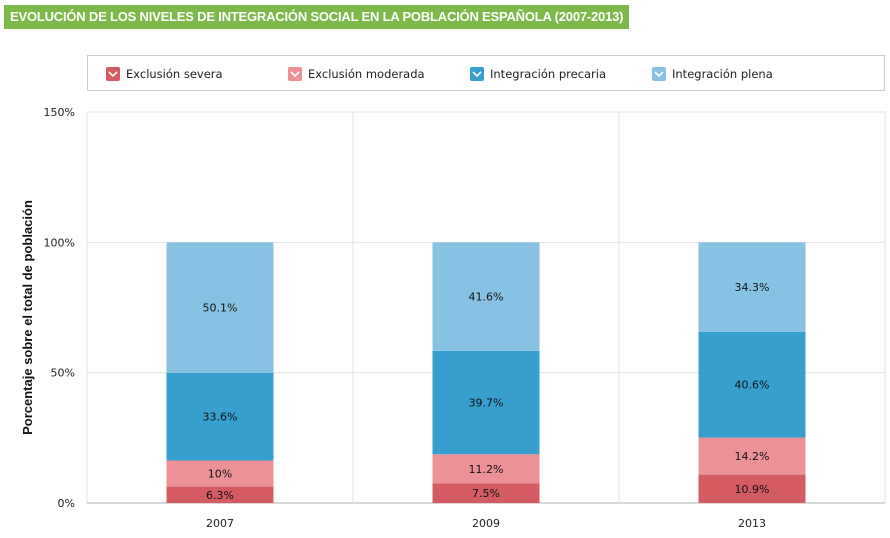 This screenshot has width=890, height=538. I want to click on data-label: 39.7%, so click(486, 403).